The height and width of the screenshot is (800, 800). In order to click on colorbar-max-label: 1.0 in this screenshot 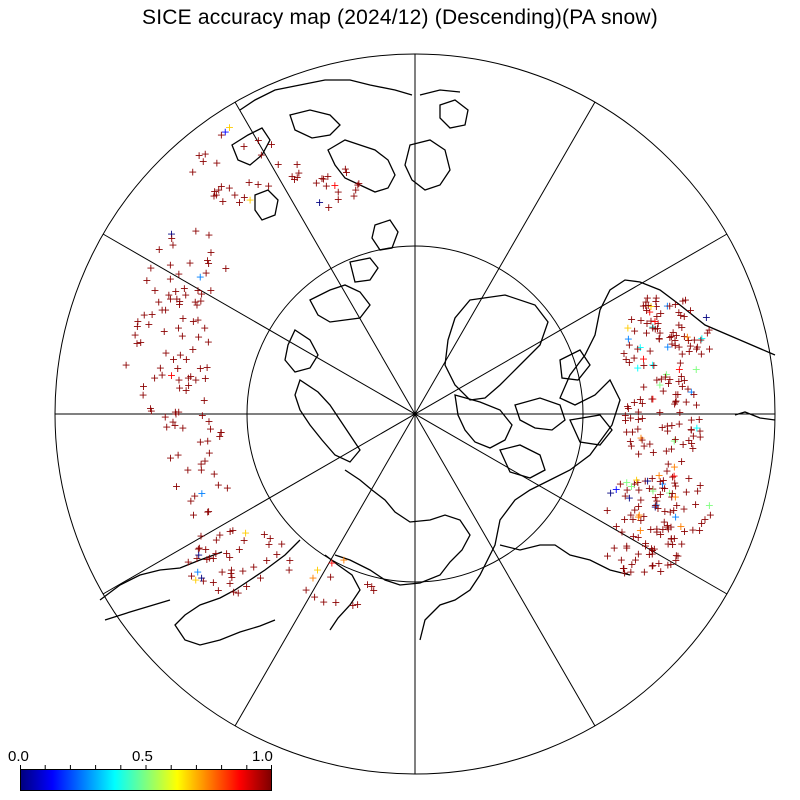, I will do `click(262, 756)`.